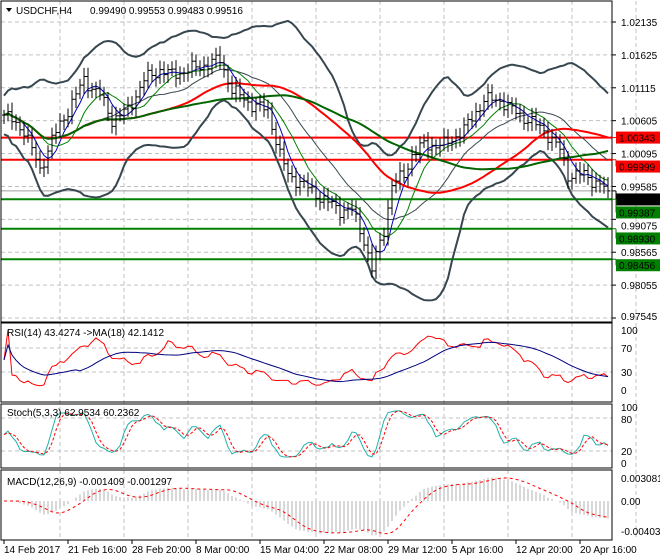 The image size is (660, 560). I want to click on time-tick-label: 20 Apr 16:00, so click(608, 550).